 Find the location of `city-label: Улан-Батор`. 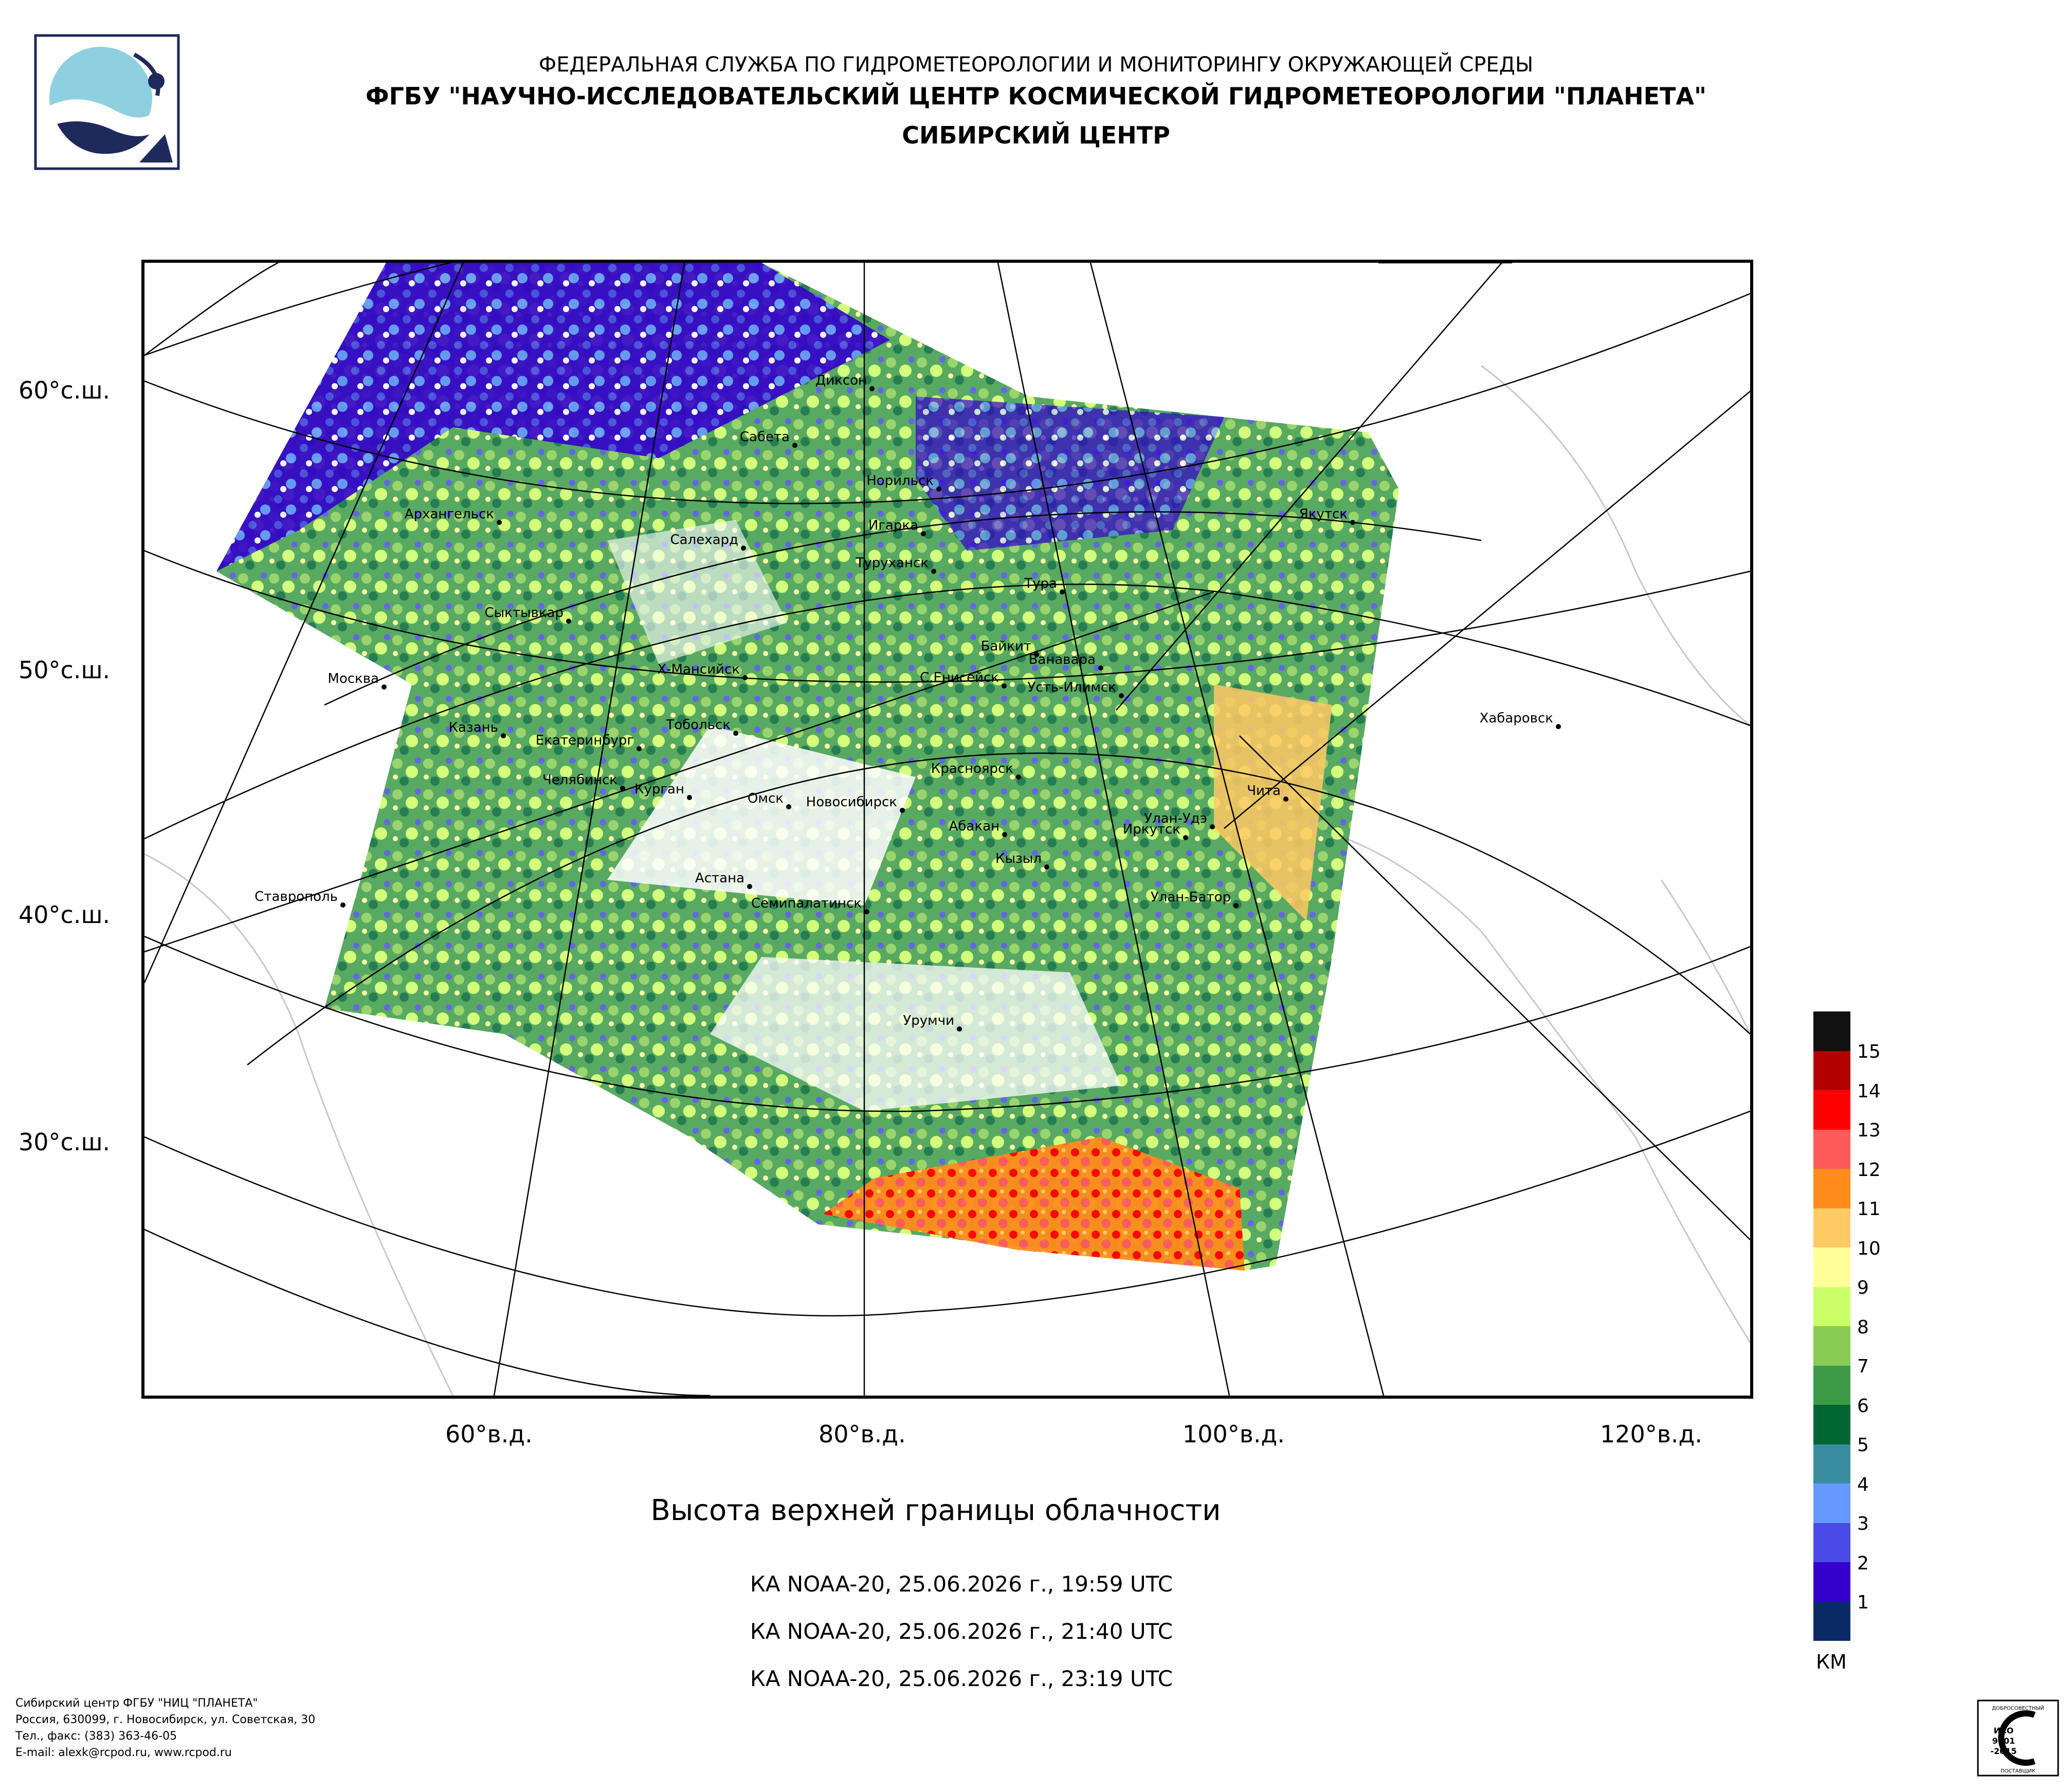

city-label: Улан-Батор is located at coordinates (1191, 897).